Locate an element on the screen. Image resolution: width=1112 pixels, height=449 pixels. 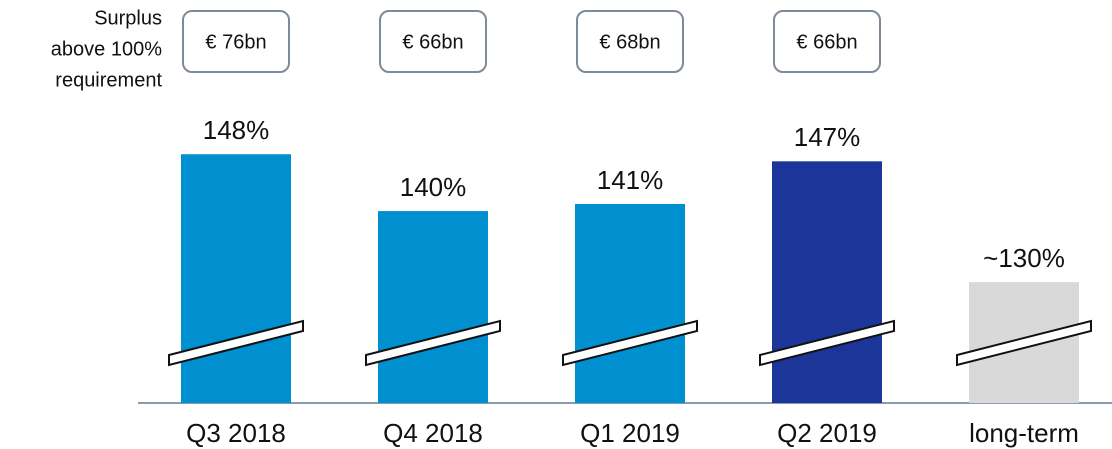
x-tick-label: Q4 2018 is located at coordinates (433, 433).